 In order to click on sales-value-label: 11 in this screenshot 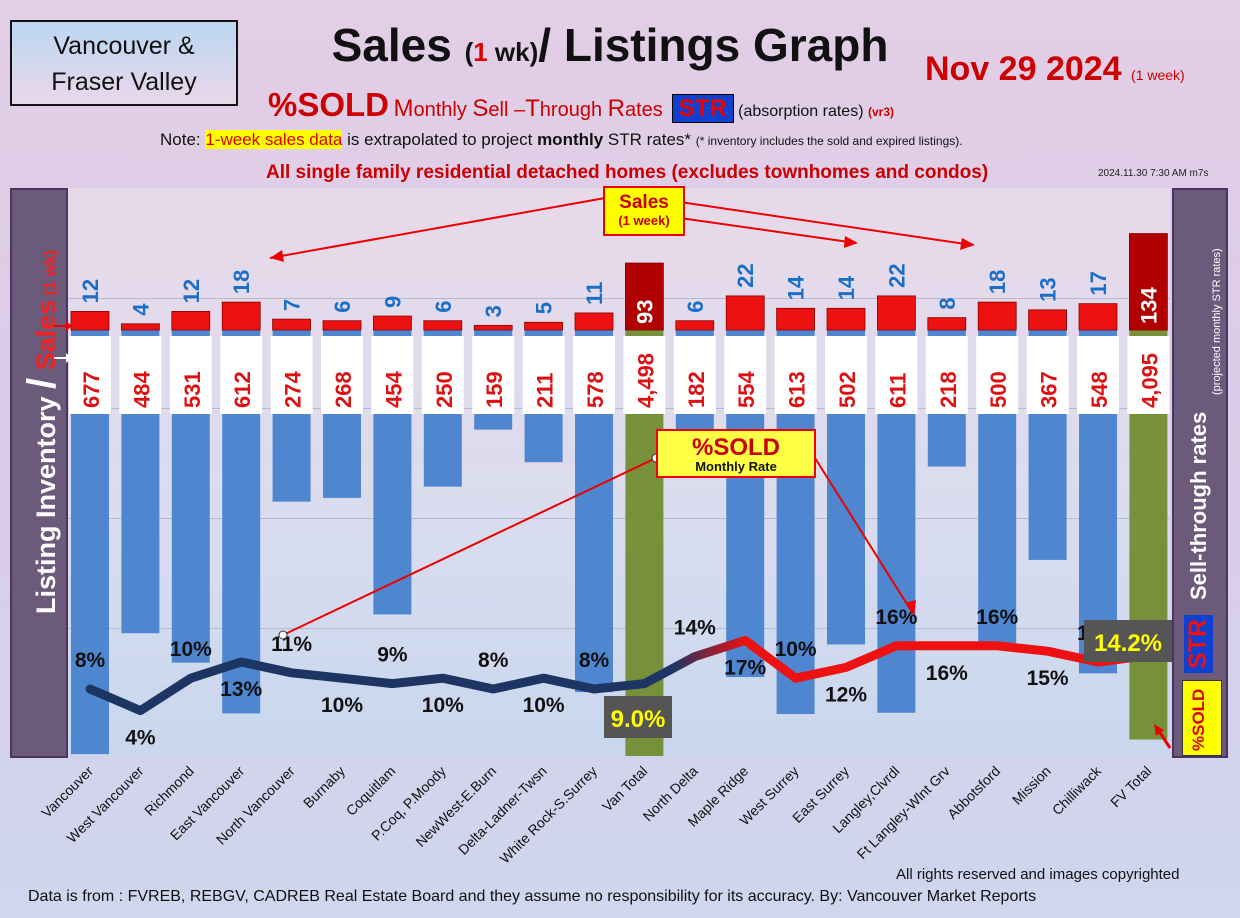, I will do `click(594, 293)`.